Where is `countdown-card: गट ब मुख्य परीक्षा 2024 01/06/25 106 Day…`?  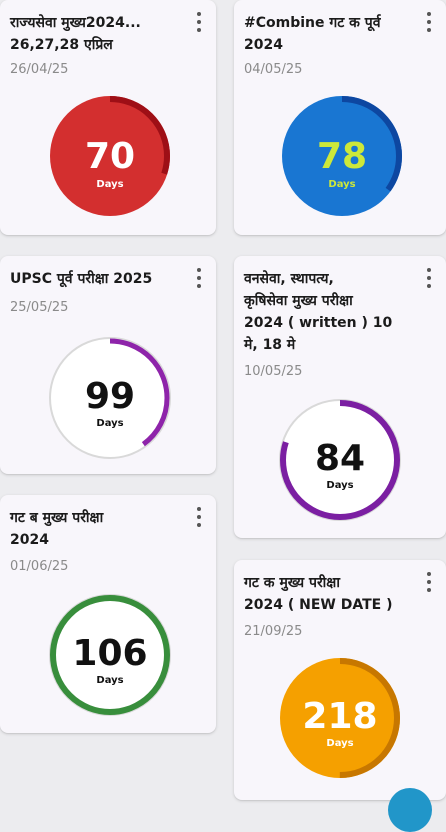
countdown-card: गट ब मुख्य परीक्षा 2024 01/06/25 106 Day… is located at coordinates (108, 614).